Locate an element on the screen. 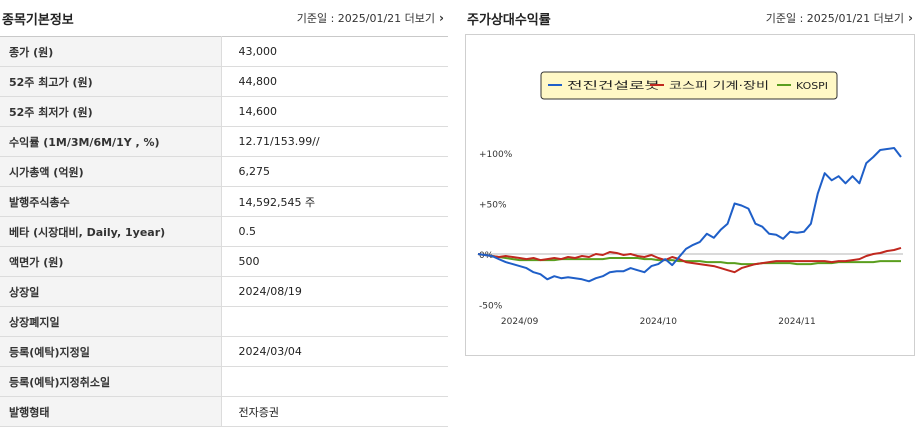  y-tick-label: -50% is located at coordinates (491, 307).